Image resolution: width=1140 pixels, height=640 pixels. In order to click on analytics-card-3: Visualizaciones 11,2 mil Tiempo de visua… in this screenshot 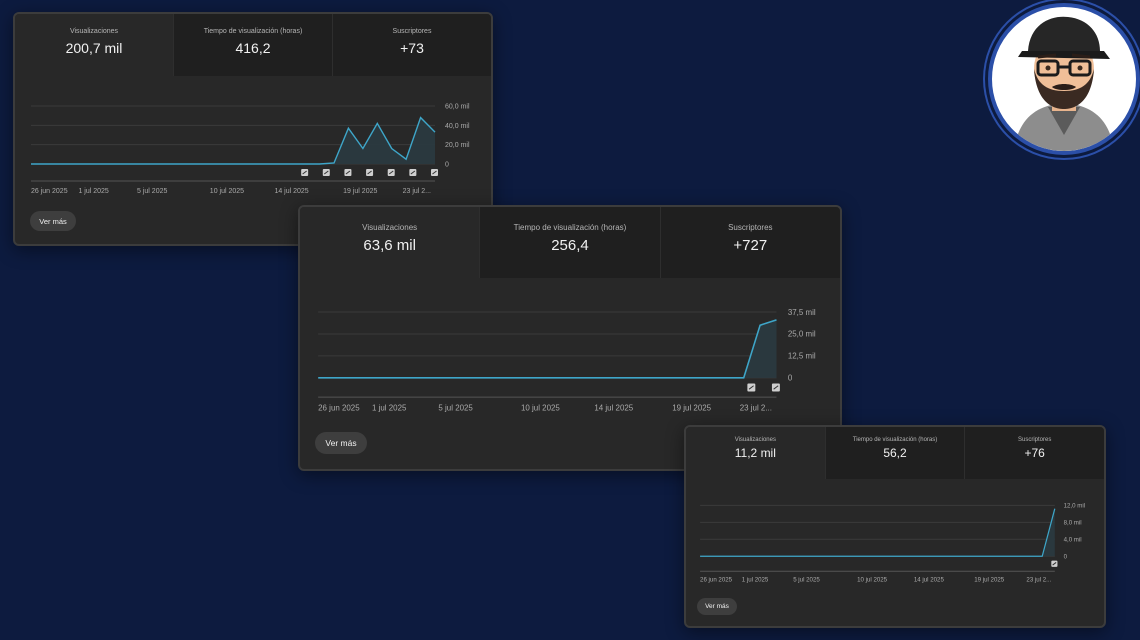, I will do `click(895, 526)`.